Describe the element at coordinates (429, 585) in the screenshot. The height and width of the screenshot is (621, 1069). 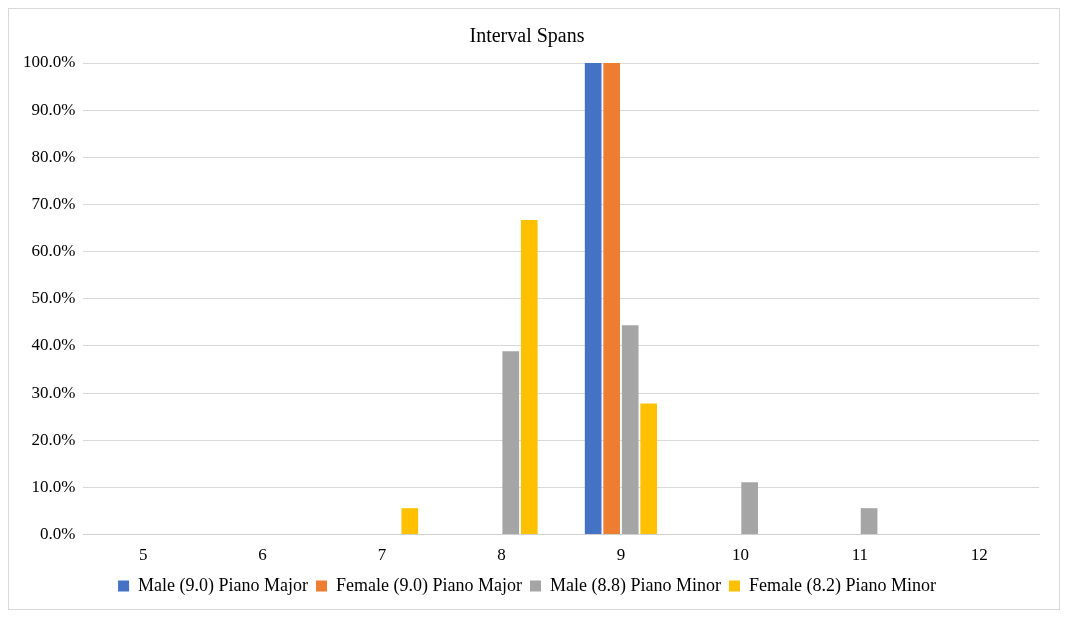
I see `legend-label: Female (9.0) Piano Major` at that location.